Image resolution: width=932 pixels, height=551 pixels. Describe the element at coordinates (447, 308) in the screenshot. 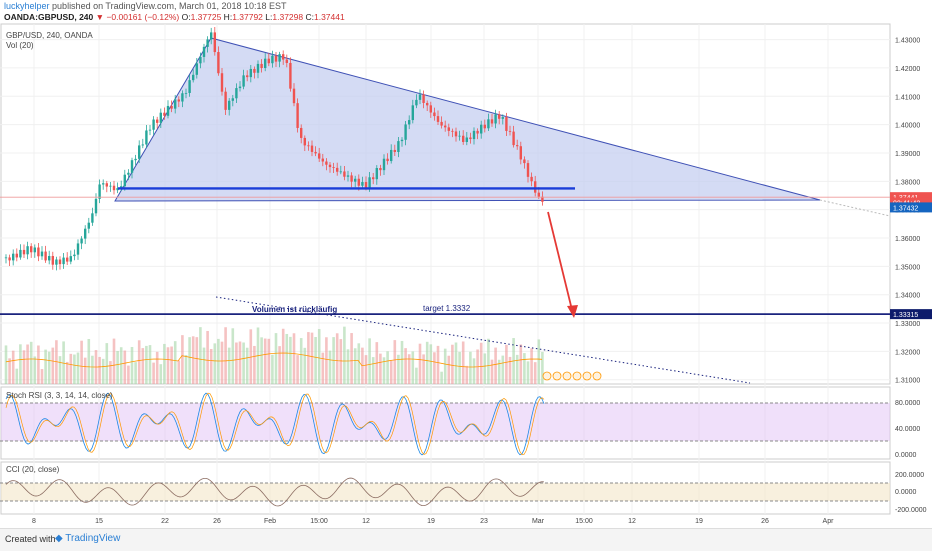

I see `target-label: target 1.3332` at that location.